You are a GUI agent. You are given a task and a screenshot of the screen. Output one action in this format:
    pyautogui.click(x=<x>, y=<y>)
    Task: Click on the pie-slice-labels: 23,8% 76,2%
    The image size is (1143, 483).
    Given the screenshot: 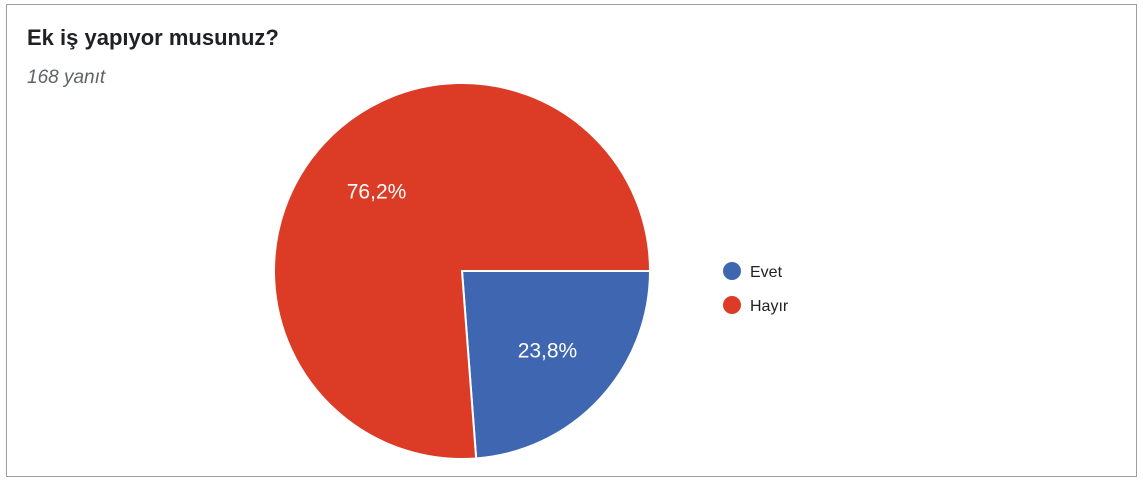 What is the action you would take?
    pyautogui.click(x=462, y=272)
    